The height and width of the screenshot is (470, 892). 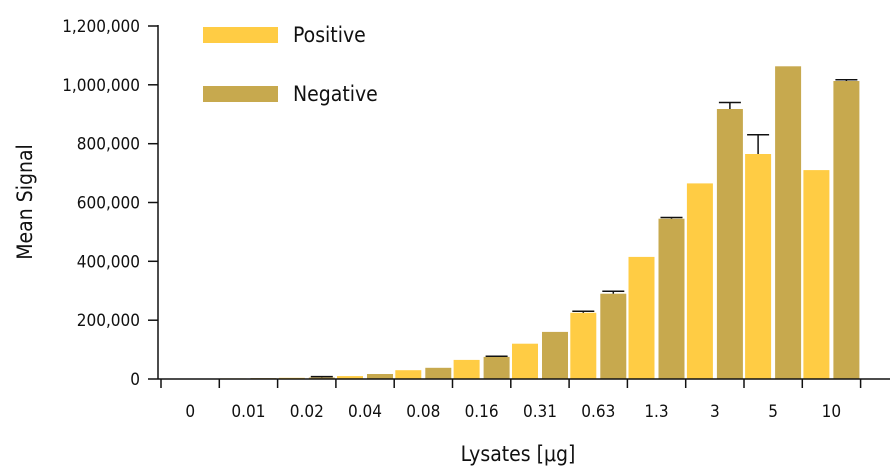 I want to click on x-tick-label: 0.01, so click(x=248, y=412).